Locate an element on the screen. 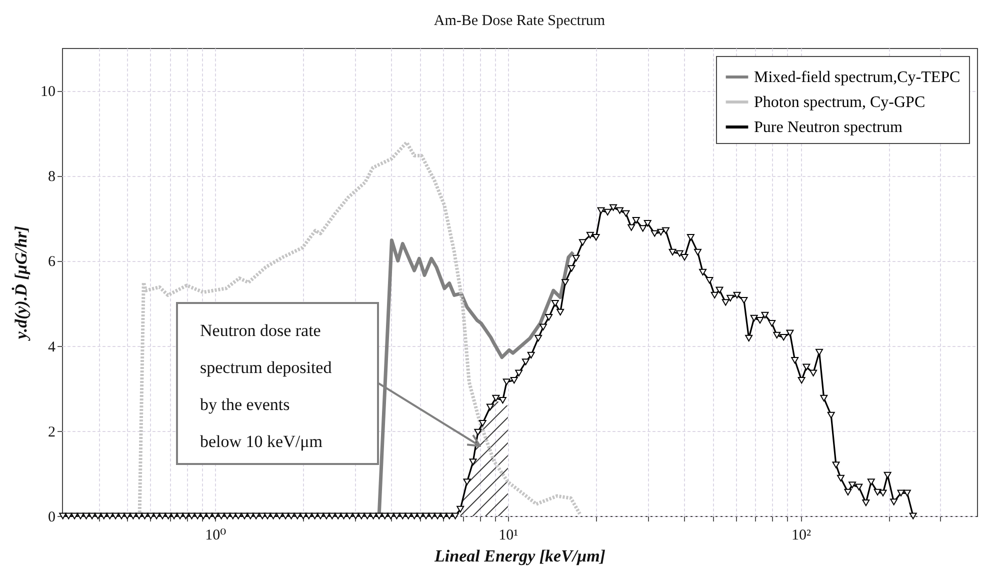 This screenshot has width=985, height=575. x-axis-title: Lineal Energy [keV/μm] is located at coordinates (520, 556).